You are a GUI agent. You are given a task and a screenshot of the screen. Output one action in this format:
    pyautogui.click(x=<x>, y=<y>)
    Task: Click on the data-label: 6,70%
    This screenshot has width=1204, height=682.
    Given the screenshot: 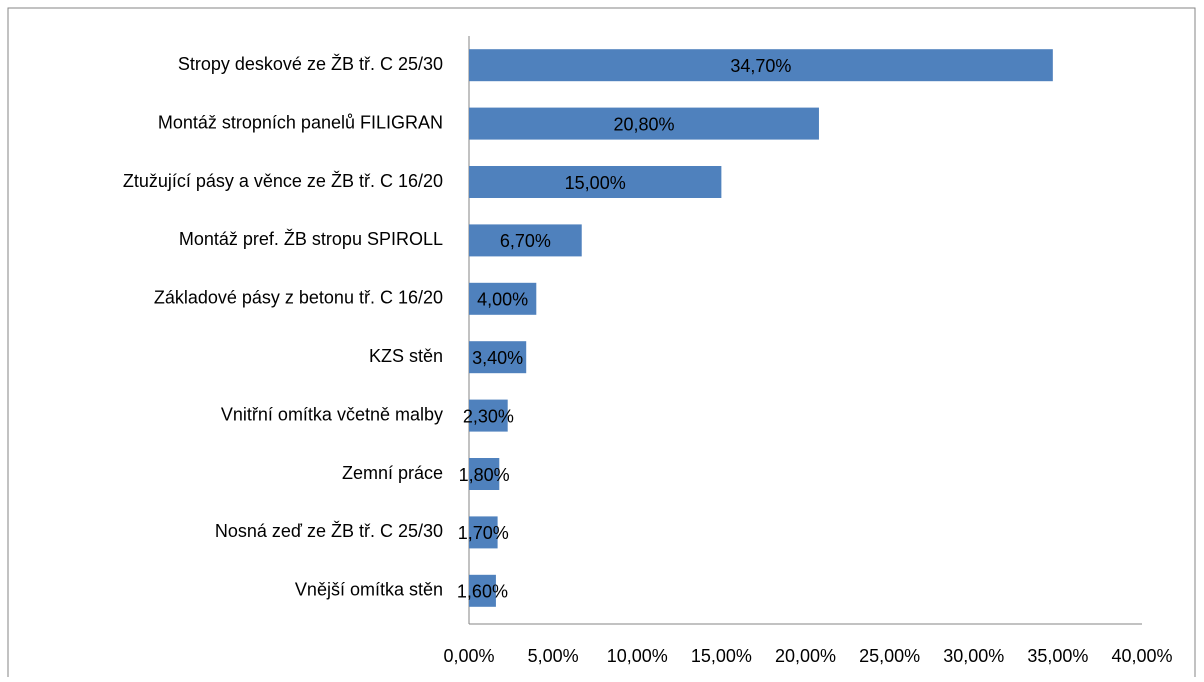 What is the action you would take?
    pyautogui.click(x=525, y=241)
    